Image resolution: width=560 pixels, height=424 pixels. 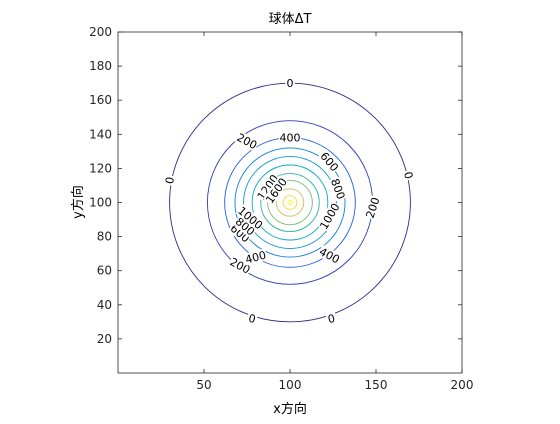 I want to click on contour-label-1: 0, so click(x=169, y=180).